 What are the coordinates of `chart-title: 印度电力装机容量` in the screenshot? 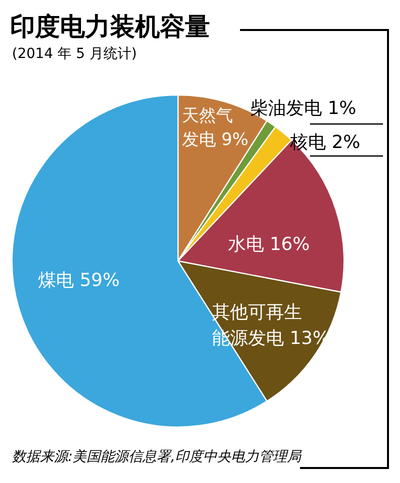 It's located at (110, 27).